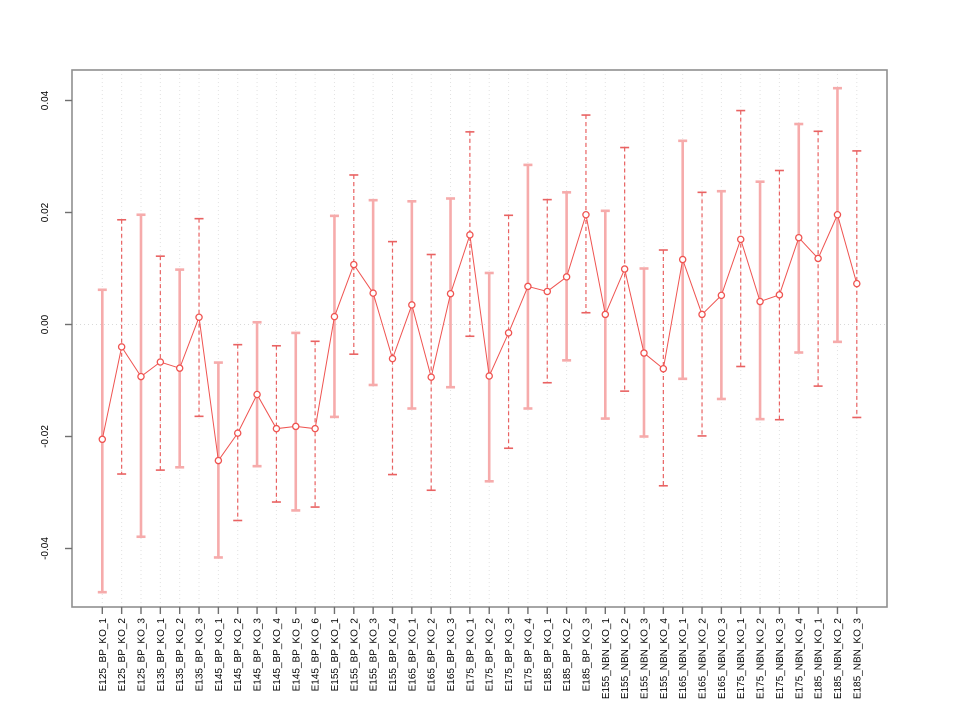 The height and width of the screenshot is (720, 960). I want to click on x-tick-label: E175_BP_KO_2, so click(490, 655).